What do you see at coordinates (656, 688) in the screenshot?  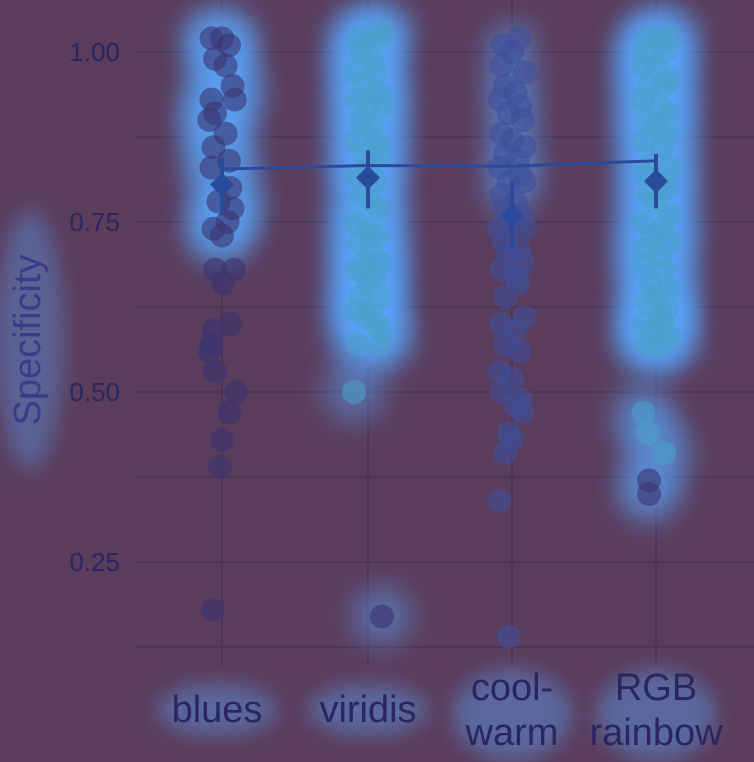 I see `x-category-label: RGB` at bounding box center [656, 688].